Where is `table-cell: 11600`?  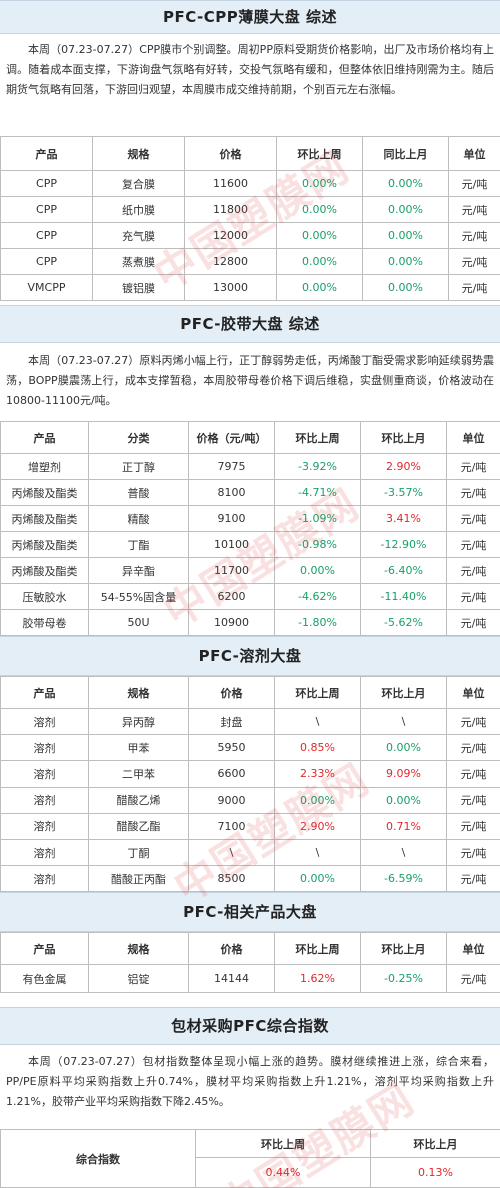 table-cell: 11600 is located at coordinates (230, 183).